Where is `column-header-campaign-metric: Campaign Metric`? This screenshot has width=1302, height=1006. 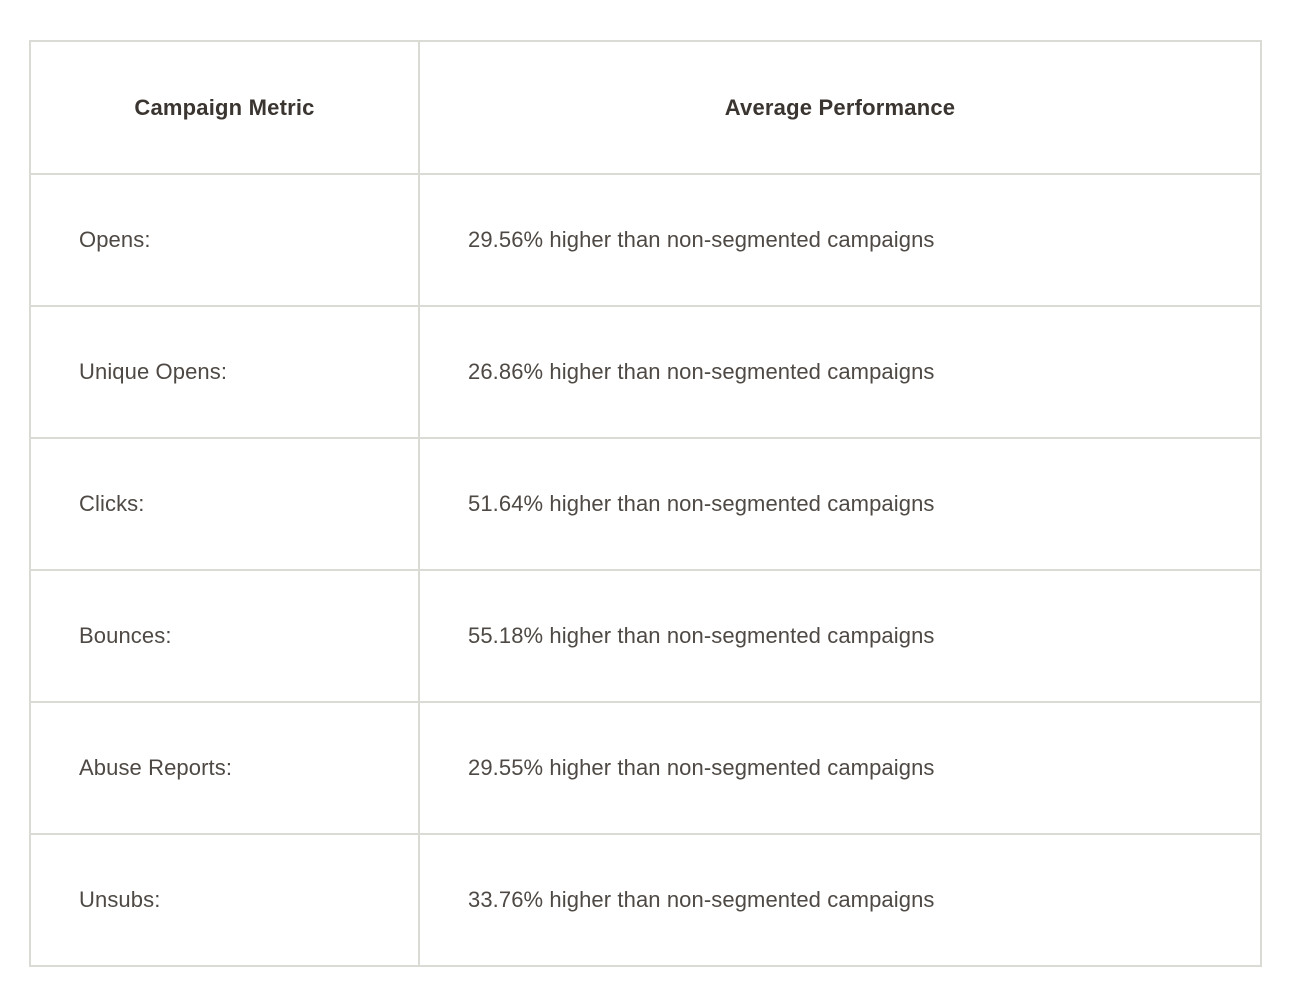 column-header-campaign-metric: Campaign Metric is located at coordinates (224, 107).